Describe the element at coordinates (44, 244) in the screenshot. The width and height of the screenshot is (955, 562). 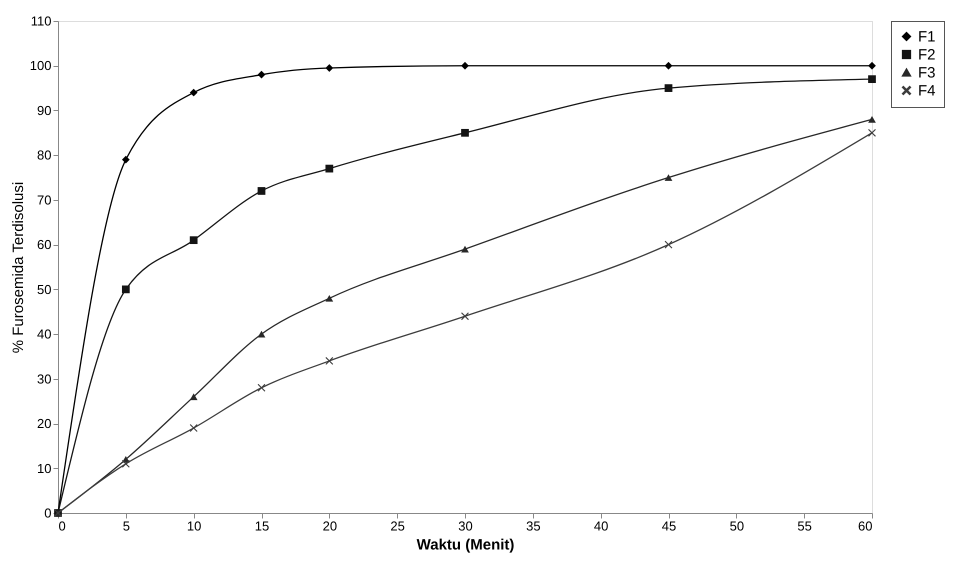
I see `y-tick-label: 60` at that location.